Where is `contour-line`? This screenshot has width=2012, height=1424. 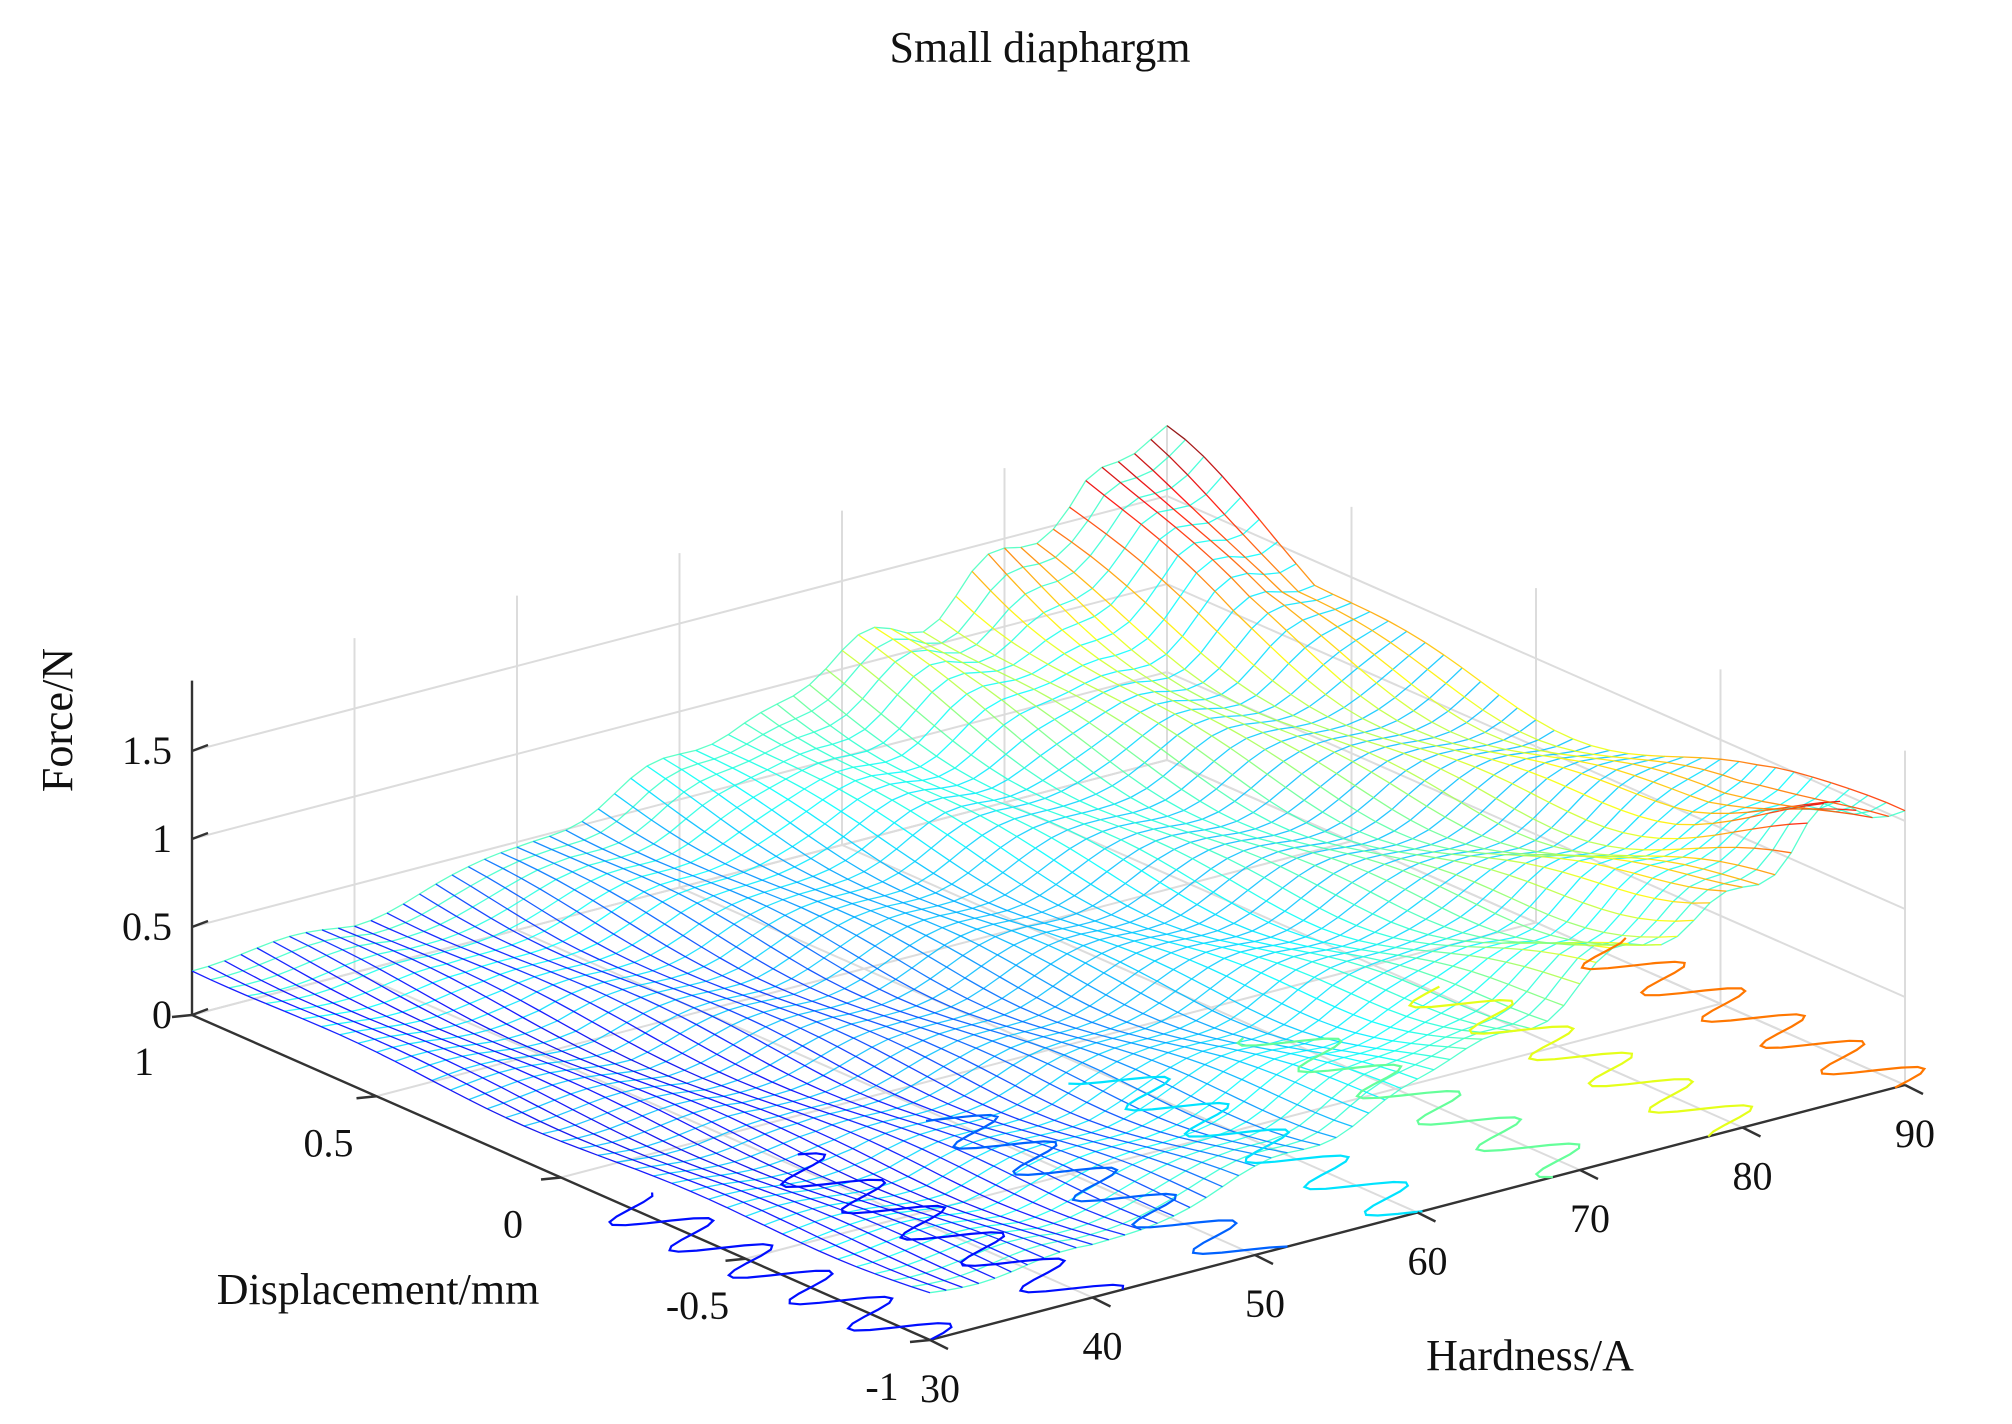 contour-line is located at coordinates (1106, 1184).